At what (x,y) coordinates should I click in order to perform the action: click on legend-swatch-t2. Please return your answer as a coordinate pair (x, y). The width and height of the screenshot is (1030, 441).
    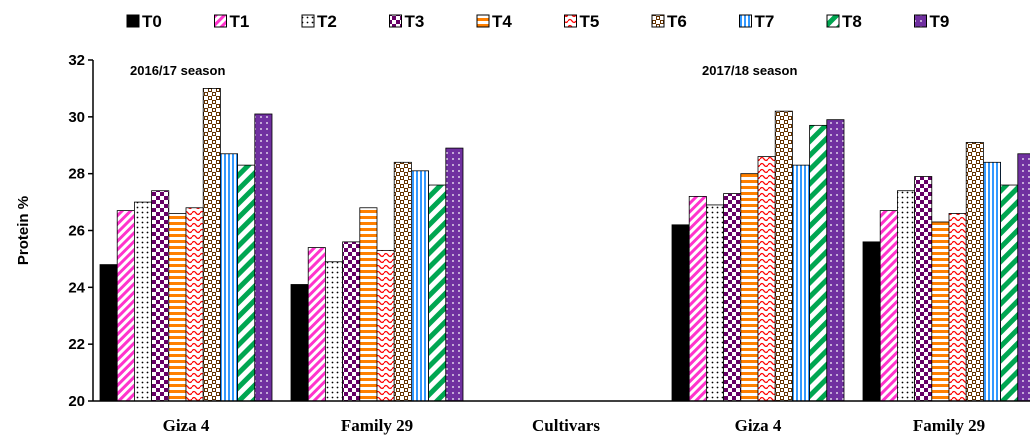
    Looking at the image, I should click on (308, 21).